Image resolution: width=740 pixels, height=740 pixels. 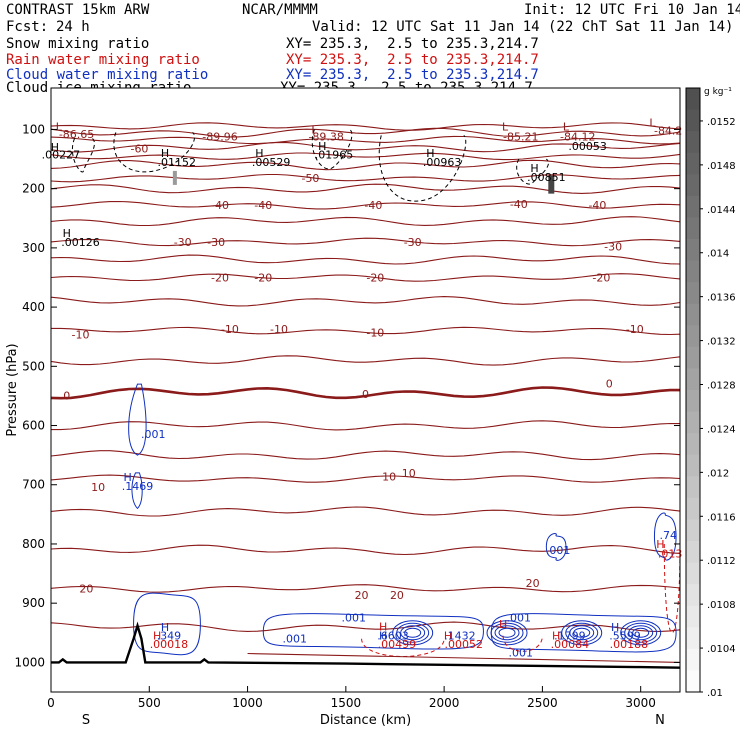 What do you see at coordinates (632, 10) in the screenshot?
I see `init-time: Init: 12 UTC Fri 10 Jan 14` at bounding box center [632, 10].